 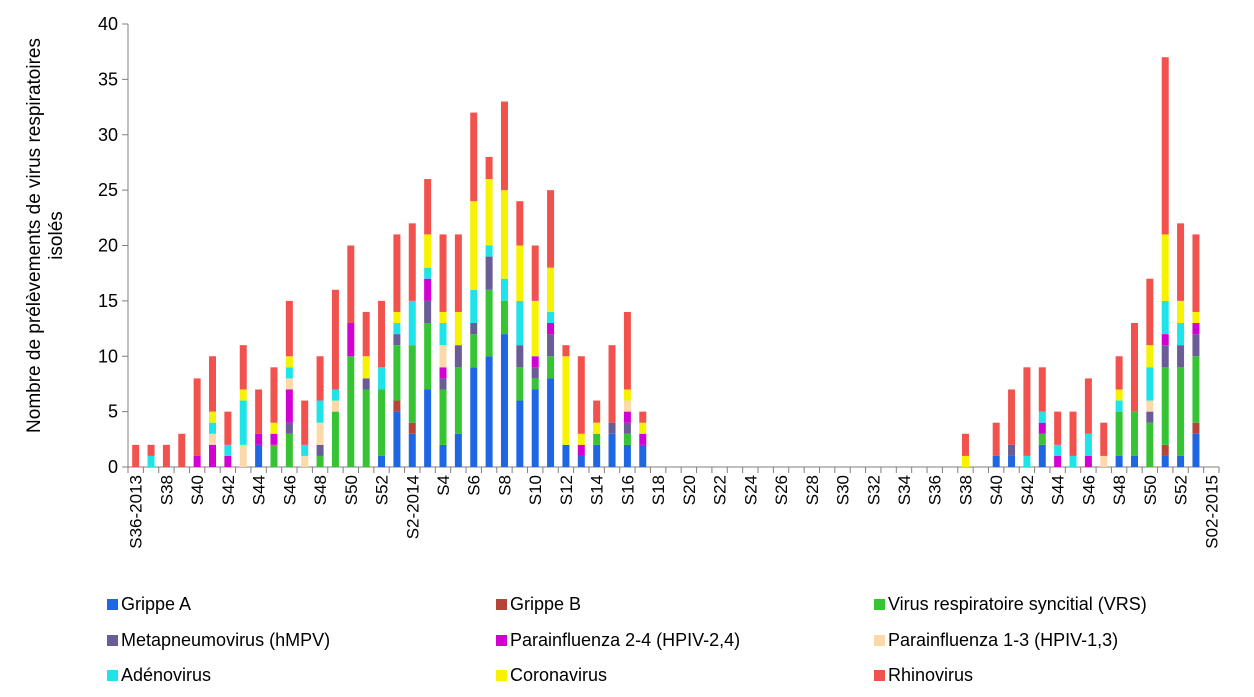 I want to click on x-tick-label: S28, so click(x=812, y=490).